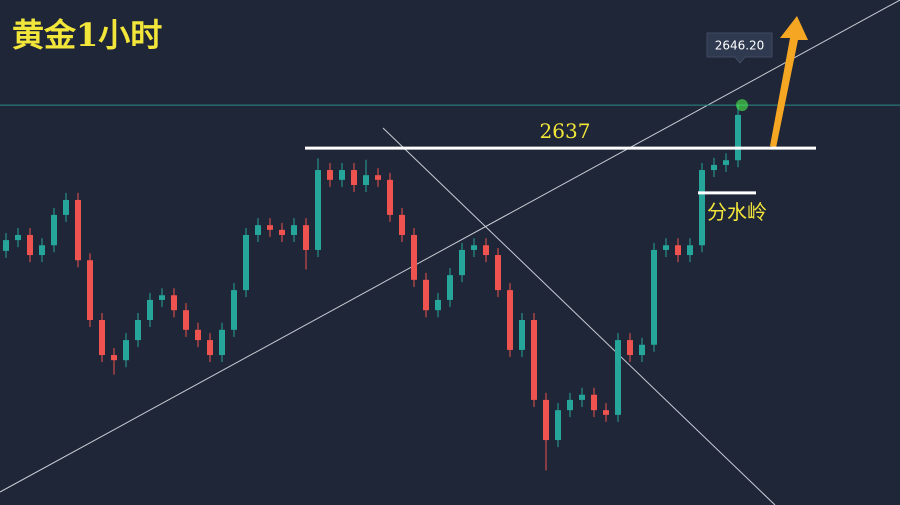  Describe the element at coordinates (737, 212) in the screenshot. I see `pivot-label: 分水岭` at that location.